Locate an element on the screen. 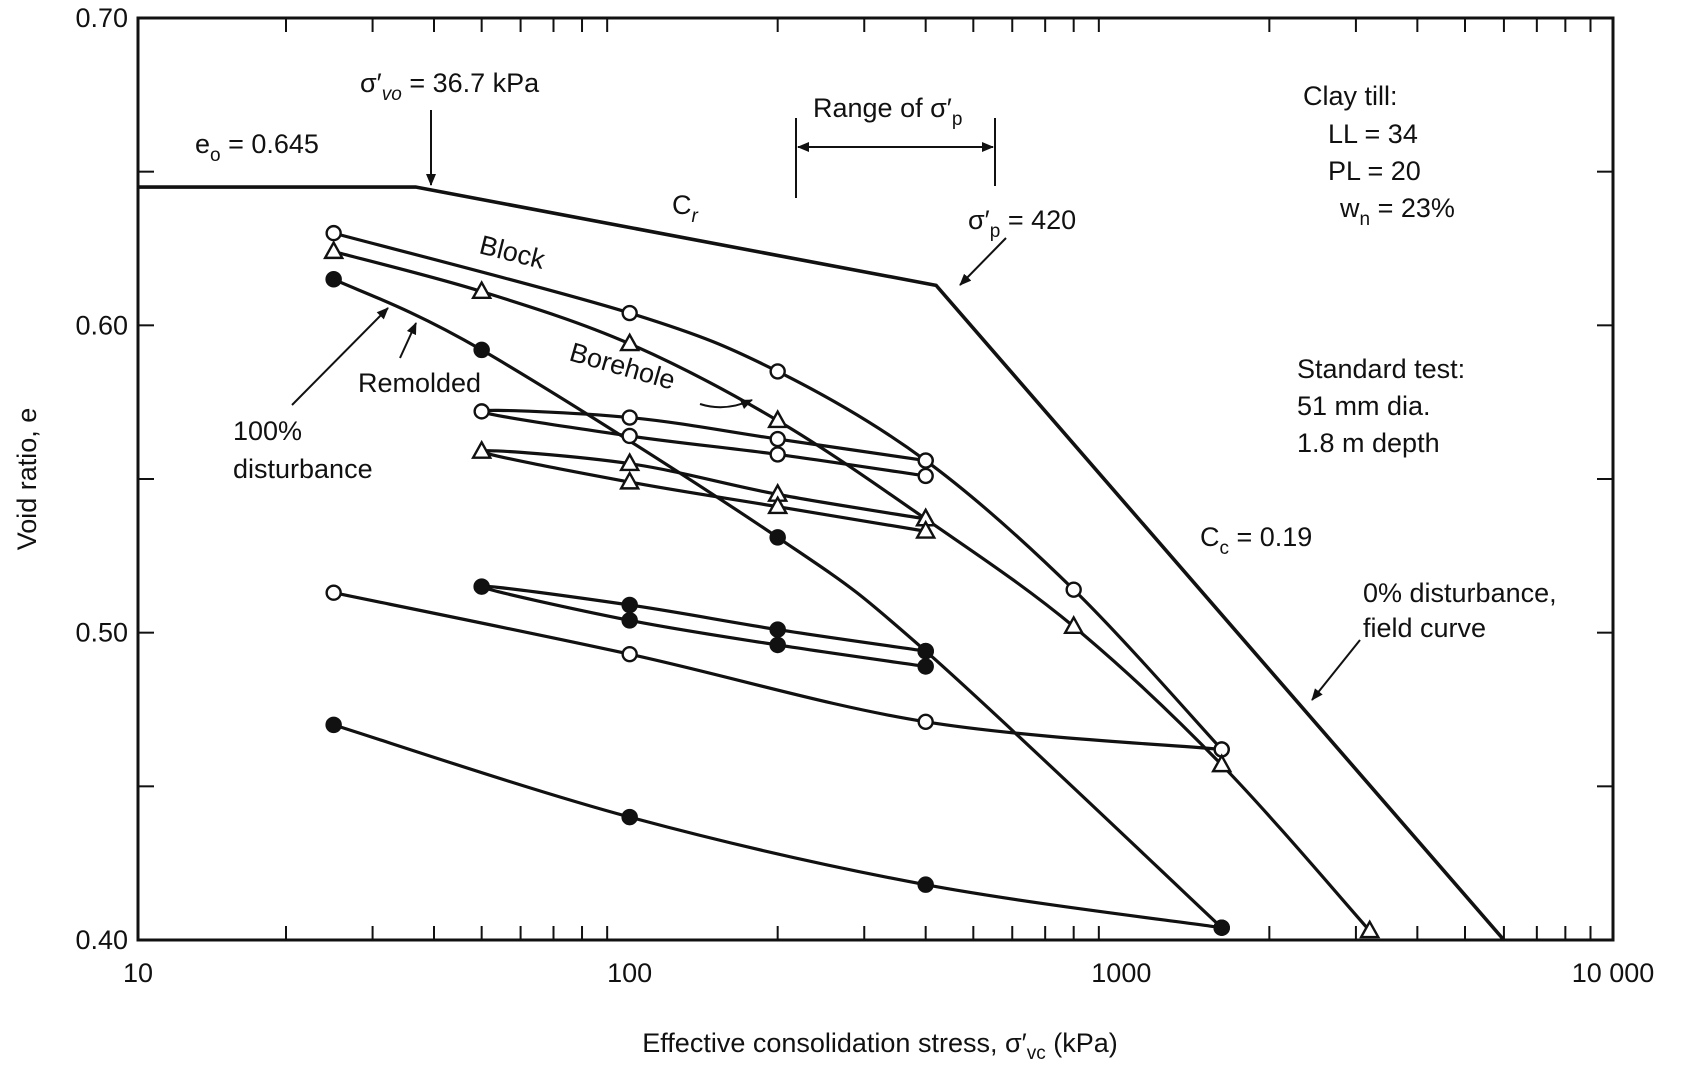 The image size is (1692, 1070). e0-label: eo = 0.645 is located at coordinates (257, 147).